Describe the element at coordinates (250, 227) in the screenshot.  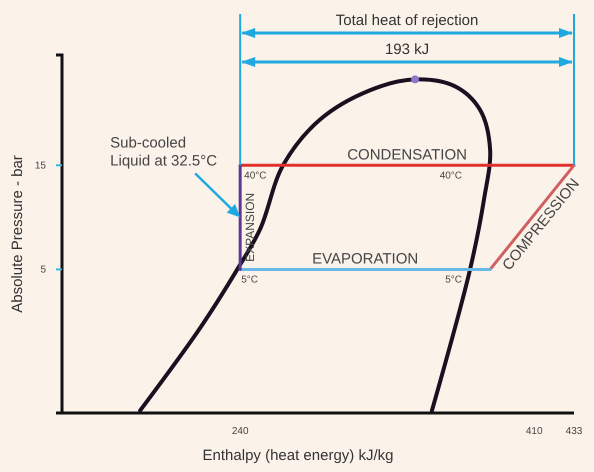
I see `text: EXPANSION` at that location.